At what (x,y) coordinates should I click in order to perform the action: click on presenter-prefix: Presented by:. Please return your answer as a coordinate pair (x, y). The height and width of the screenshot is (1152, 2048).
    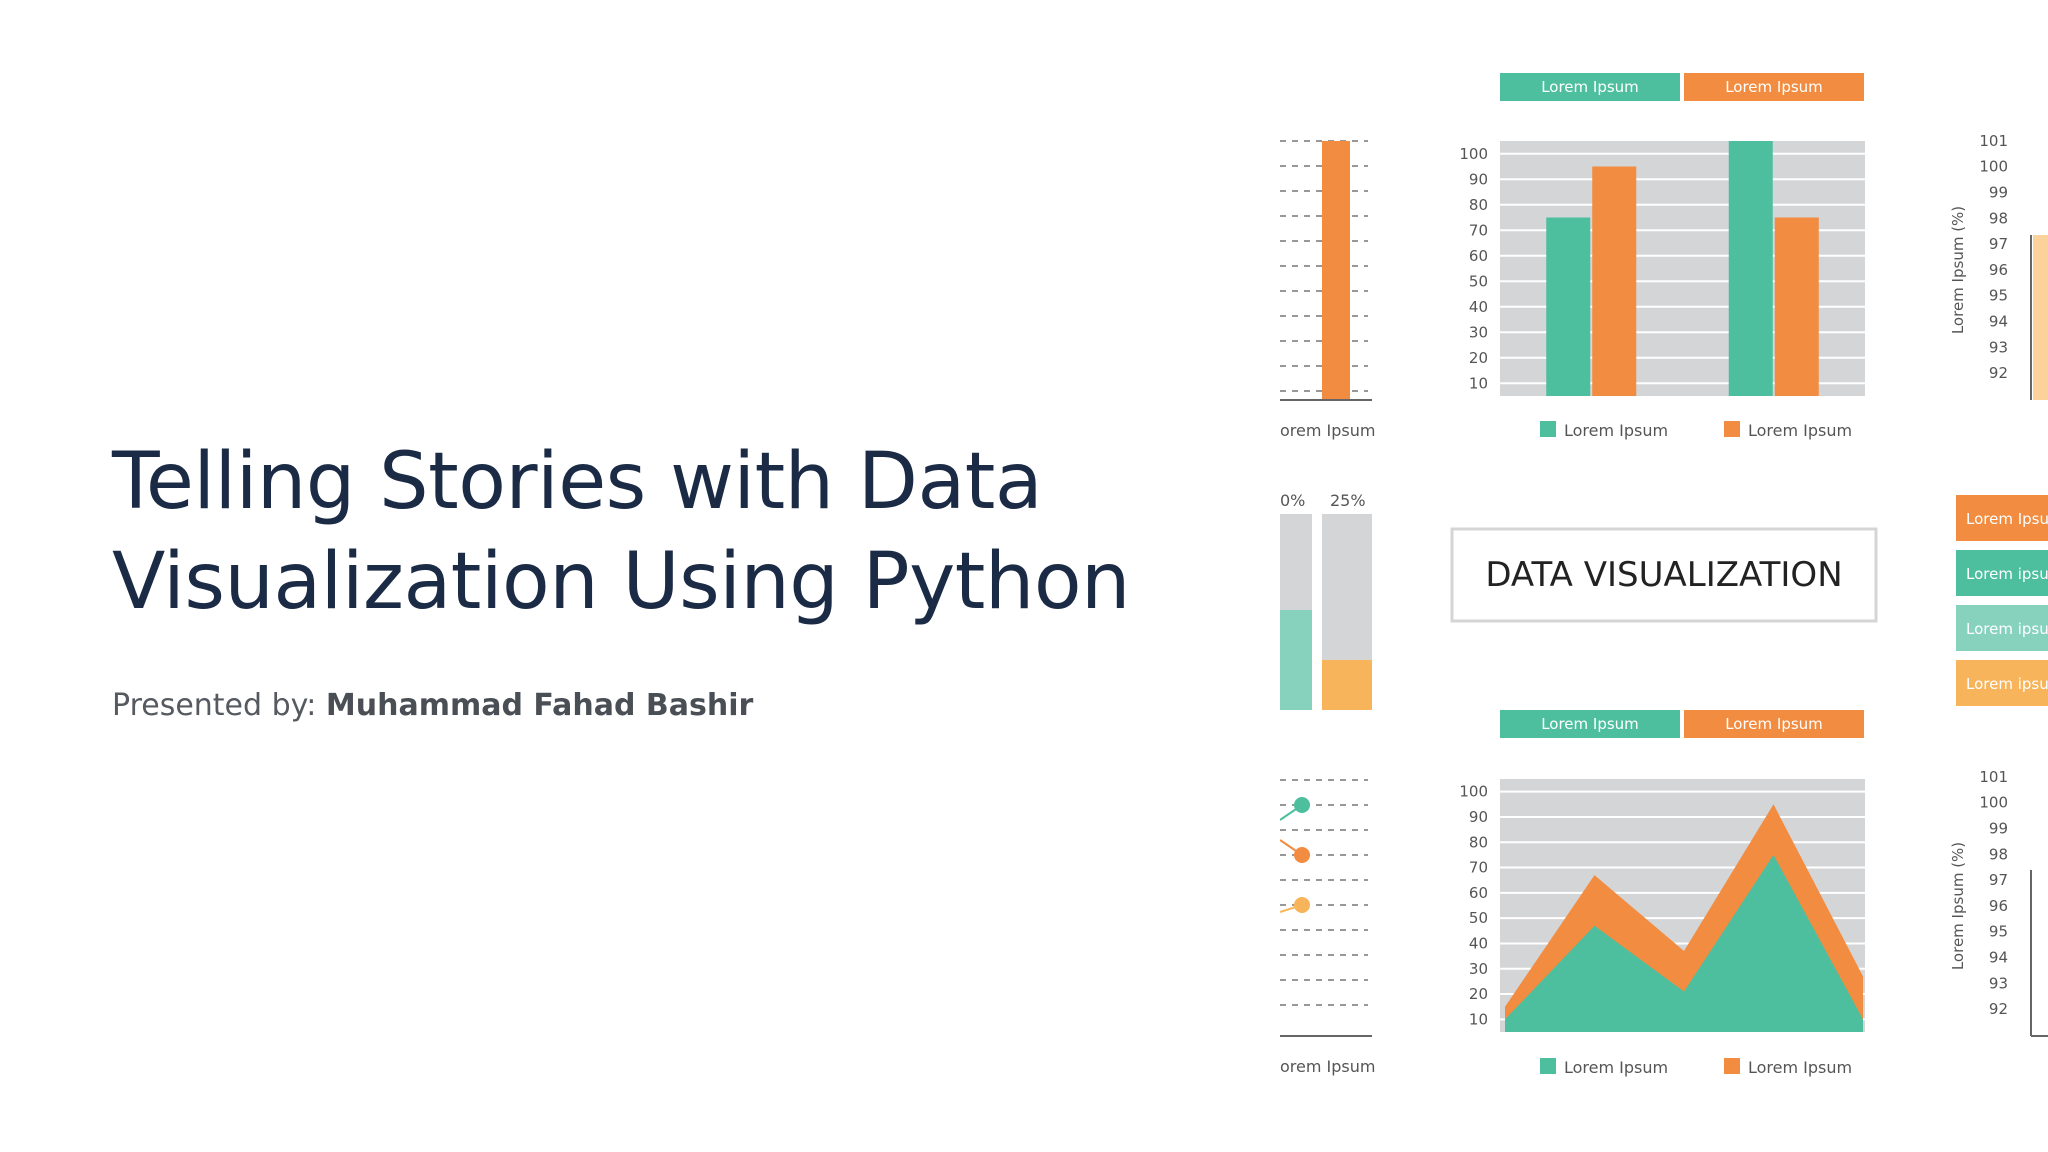
    Looking at the image, I should click on (214, 705).